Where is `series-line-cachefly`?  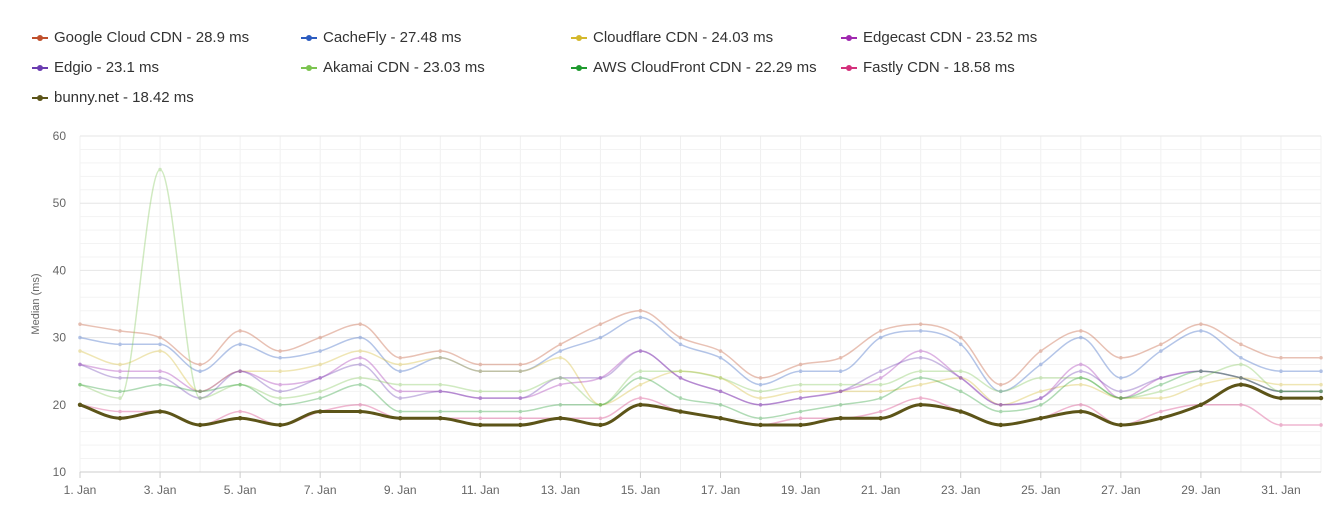 series-line-cachefly is located at coordinates (700, 354).